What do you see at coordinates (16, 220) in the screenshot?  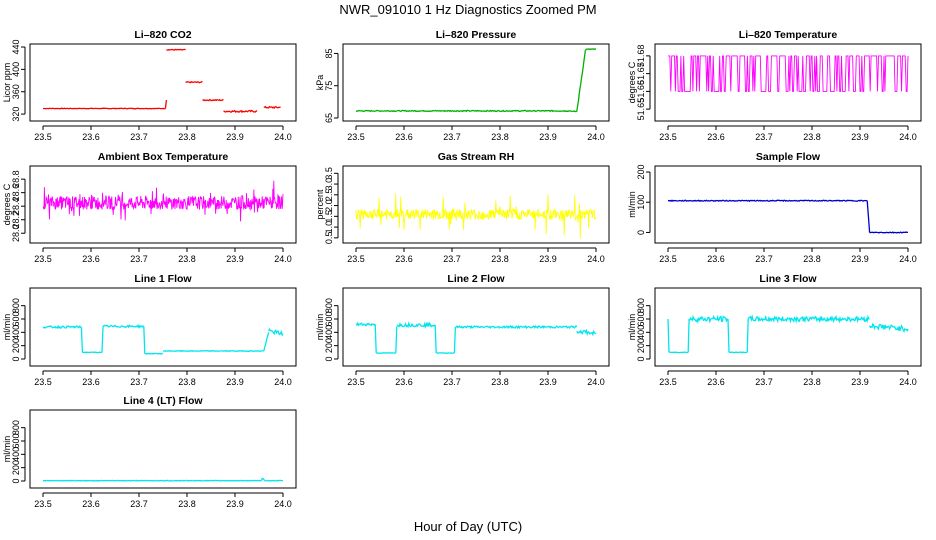 I see `y-tick-label: 28.2` at bounding box center [16, 220].